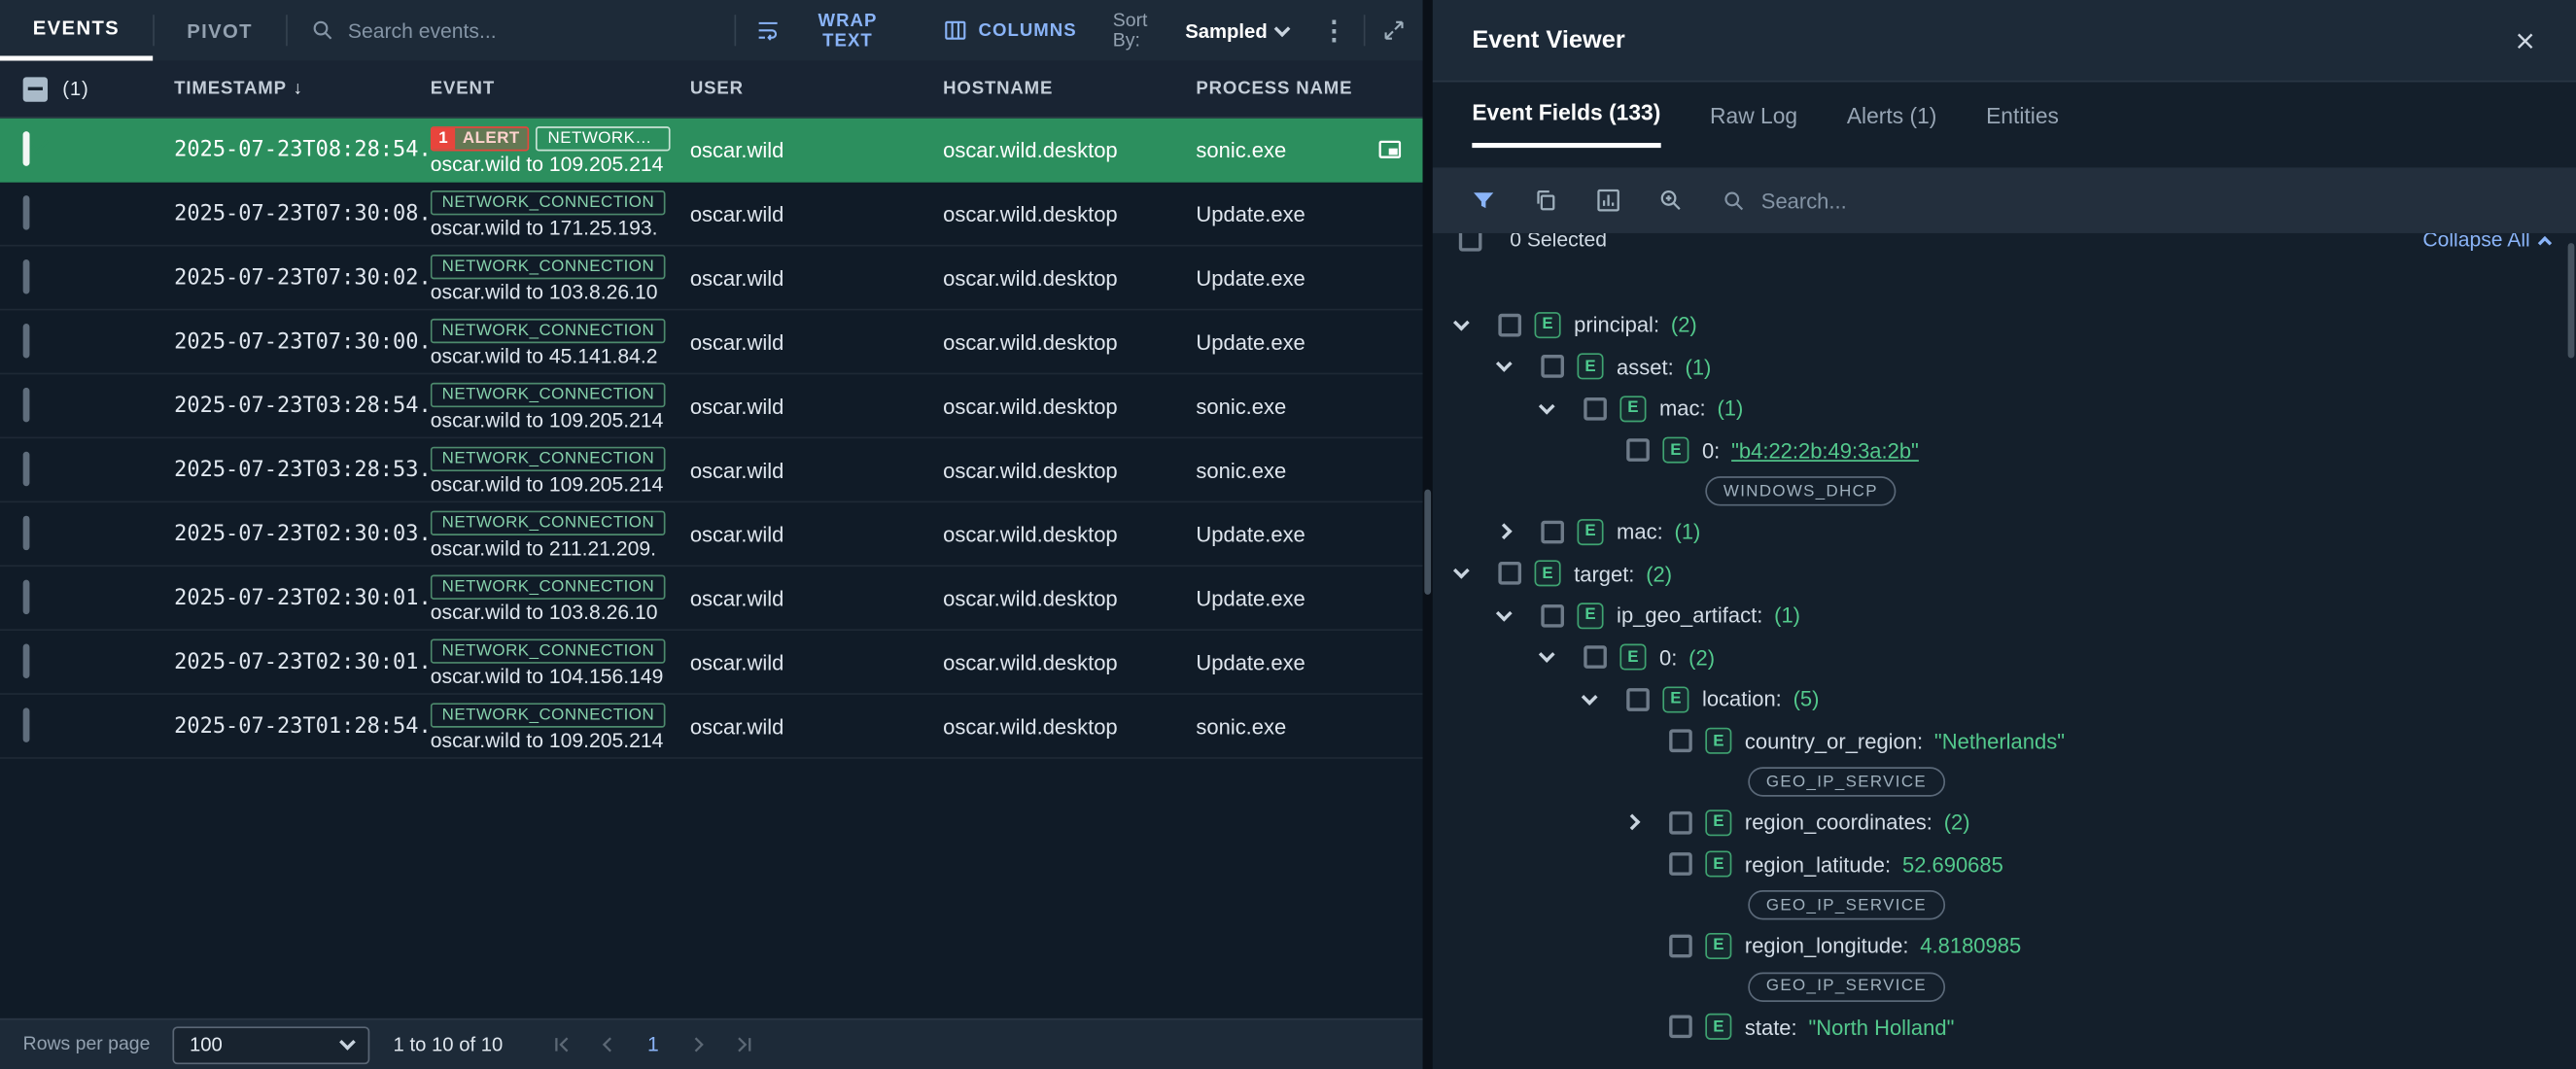  What do you see at coordinates (2004, 946) in the screenshot?
I see `tree-row: E region_longitude: 4.8180985` at bounding box center [2004, 946].